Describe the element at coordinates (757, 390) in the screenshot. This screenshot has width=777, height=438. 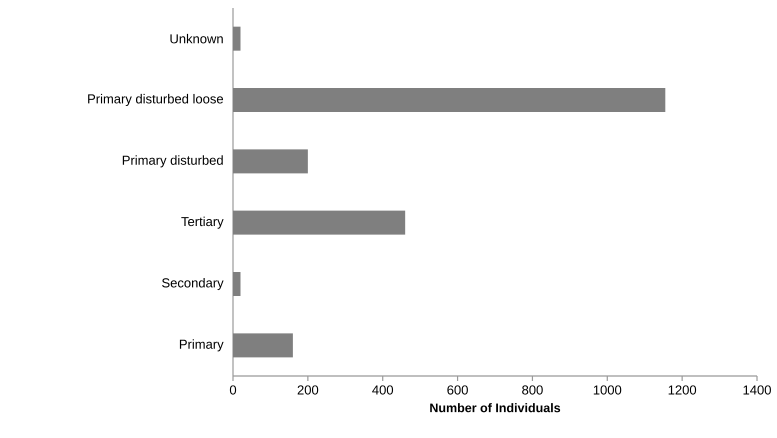
I see `x-tick-label: 1400` at that location.